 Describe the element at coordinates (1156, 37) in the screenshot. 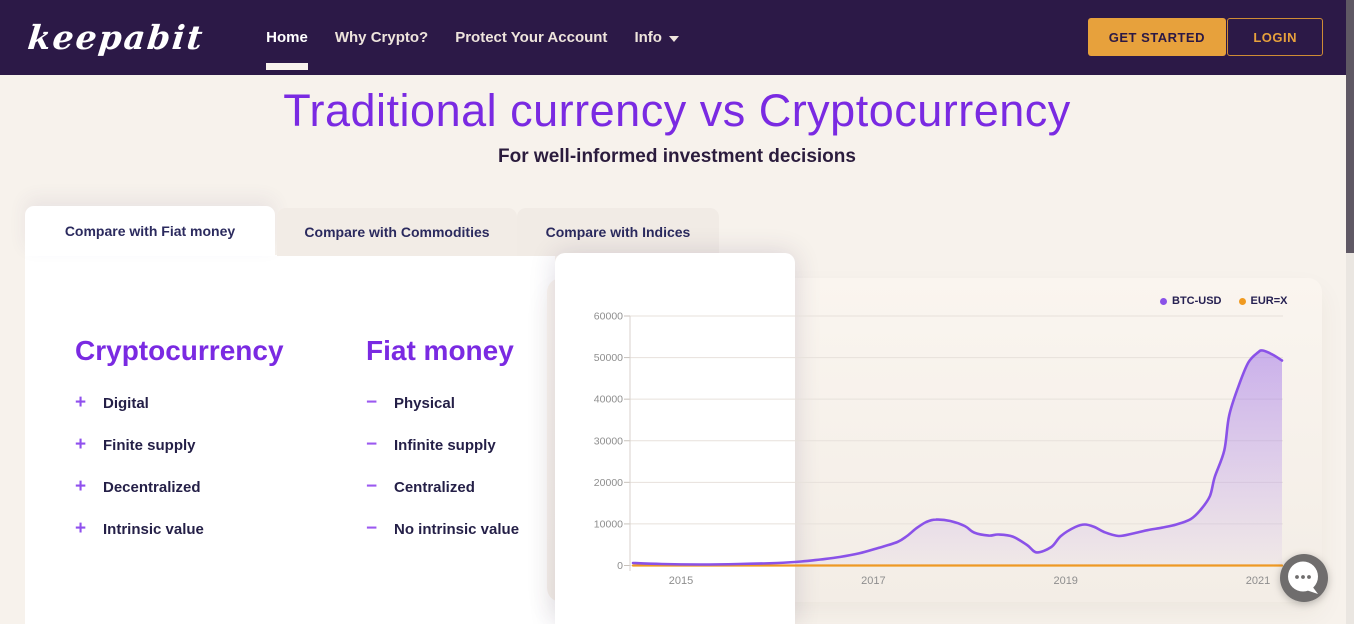

I see `get-started-button: GET STARTED` at that location.